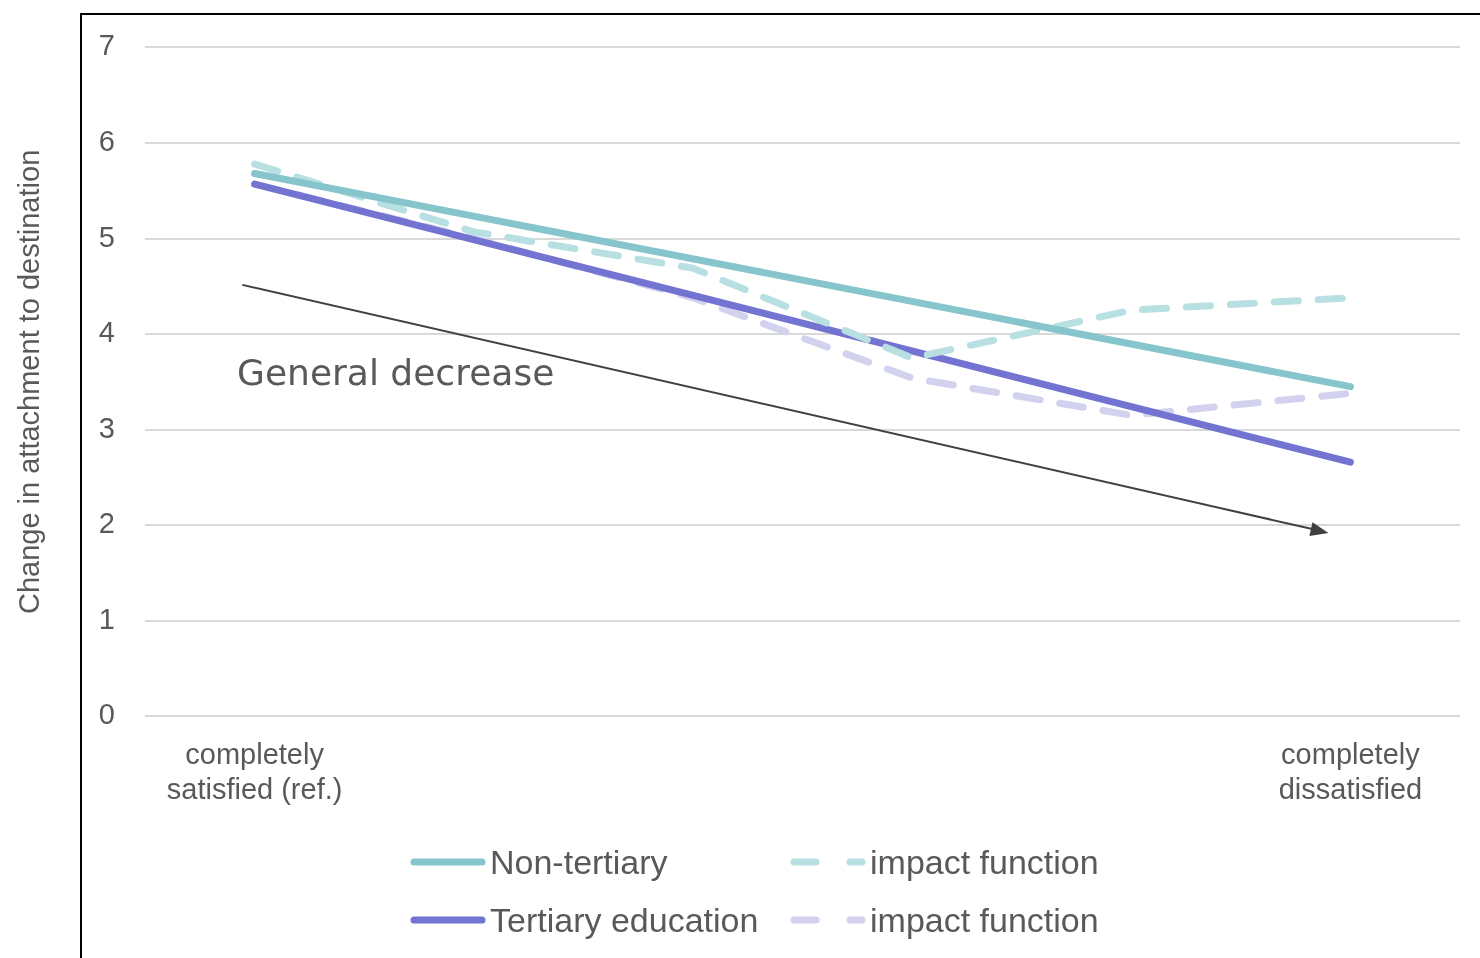 Image resolution: width=1480 pixels, height=958 pixels. What do you see at coordinates (579, 862) in the screenshot?
I see `legend-label: Non-tertiary` at bounding box center [579, 862].